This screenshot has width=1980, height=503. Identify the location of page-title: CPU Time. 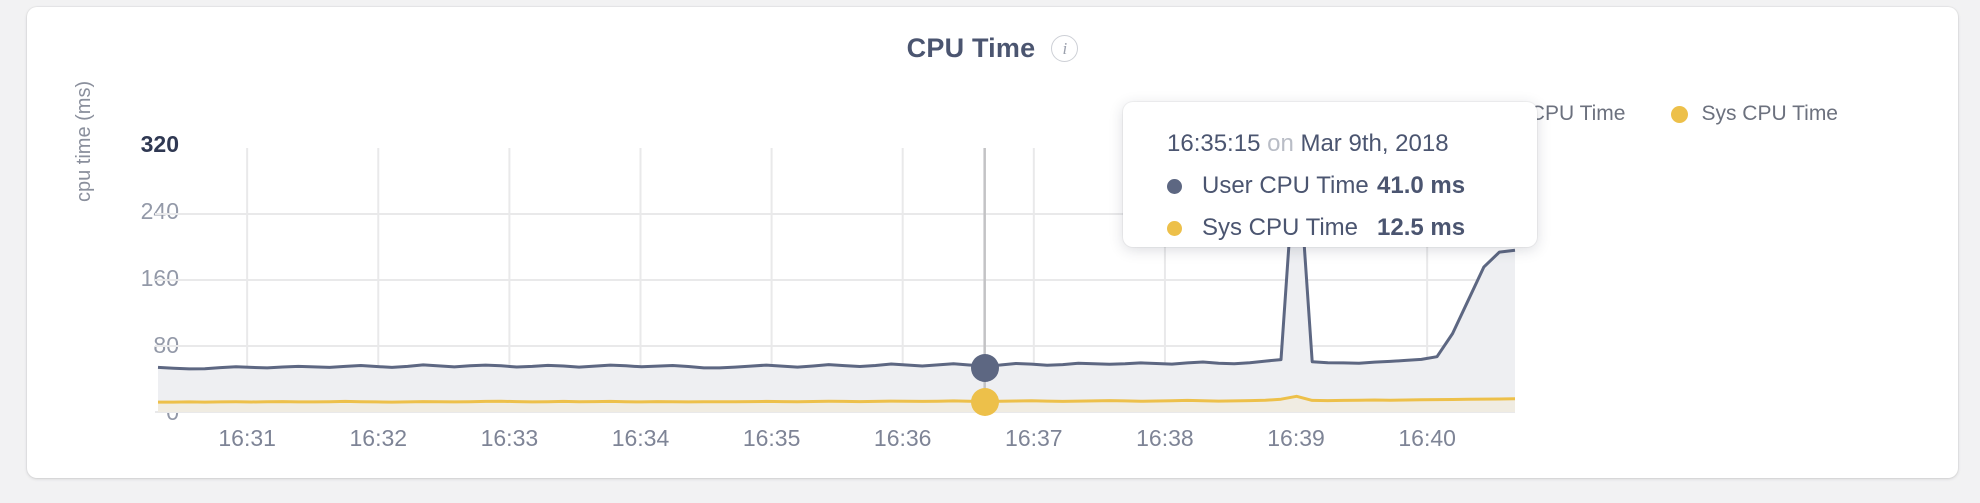
(971, 48).